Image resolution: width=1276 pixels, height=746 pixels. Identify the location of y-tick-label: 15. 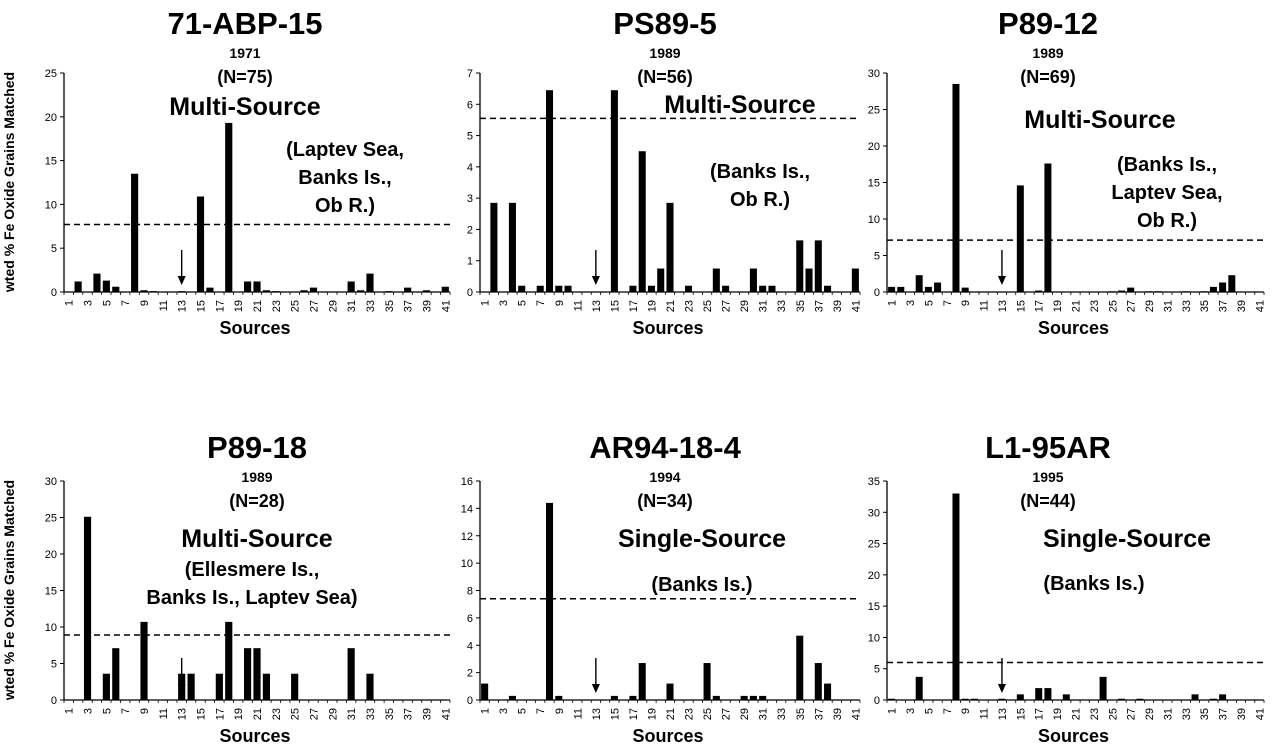
(51, 162).